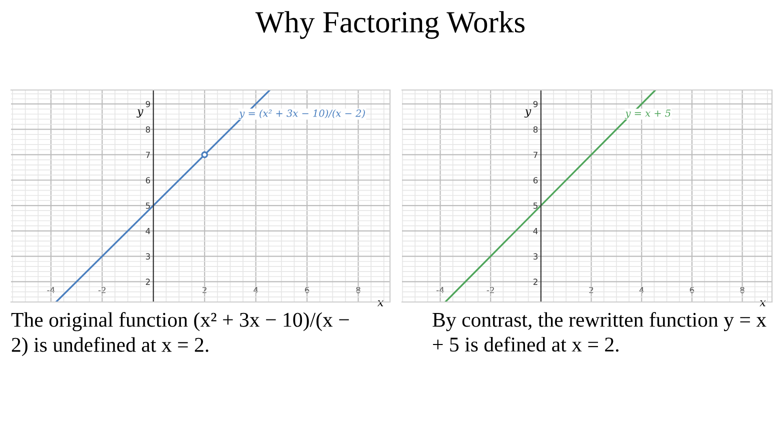 The height and width of the screenshot is (443, 781). What do you see at coordinates (180, 334) in the screenshot?
I see `text: The original function (x² + 3x − 10)/(x − 2) is undefined at x = 2.` at bounding box center [180, 334].